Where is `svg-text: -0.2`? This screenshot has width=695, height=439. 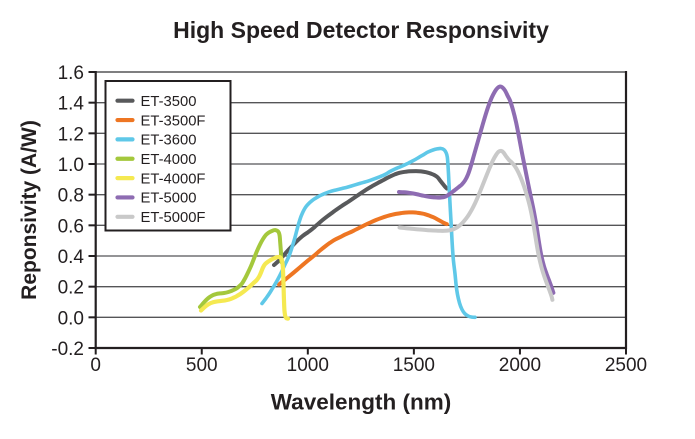
svg-text: -0.2 is located at coordinates (67, 349).